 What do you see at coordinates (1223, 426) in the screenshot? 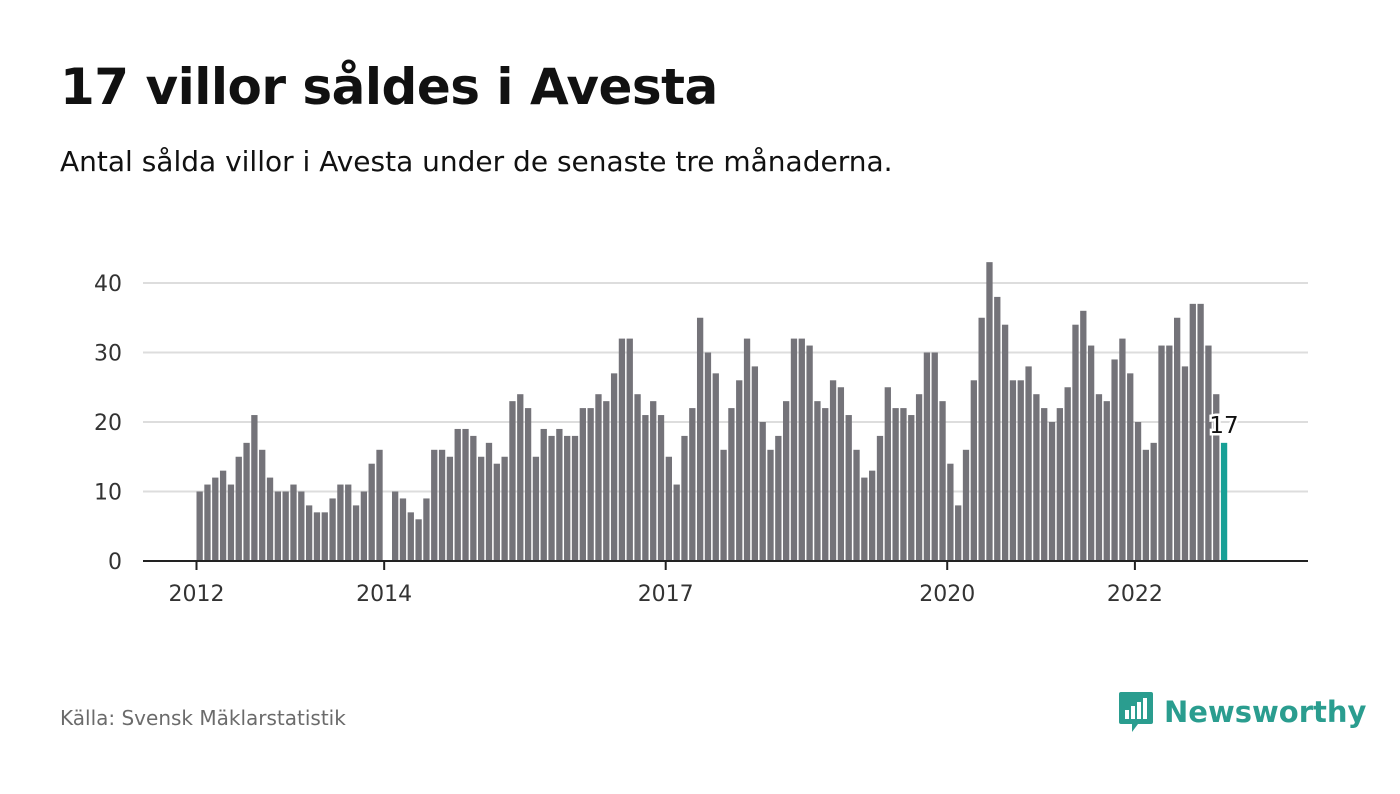
I see `highlight-value-label: 17` at bounding box center [1223, 426].